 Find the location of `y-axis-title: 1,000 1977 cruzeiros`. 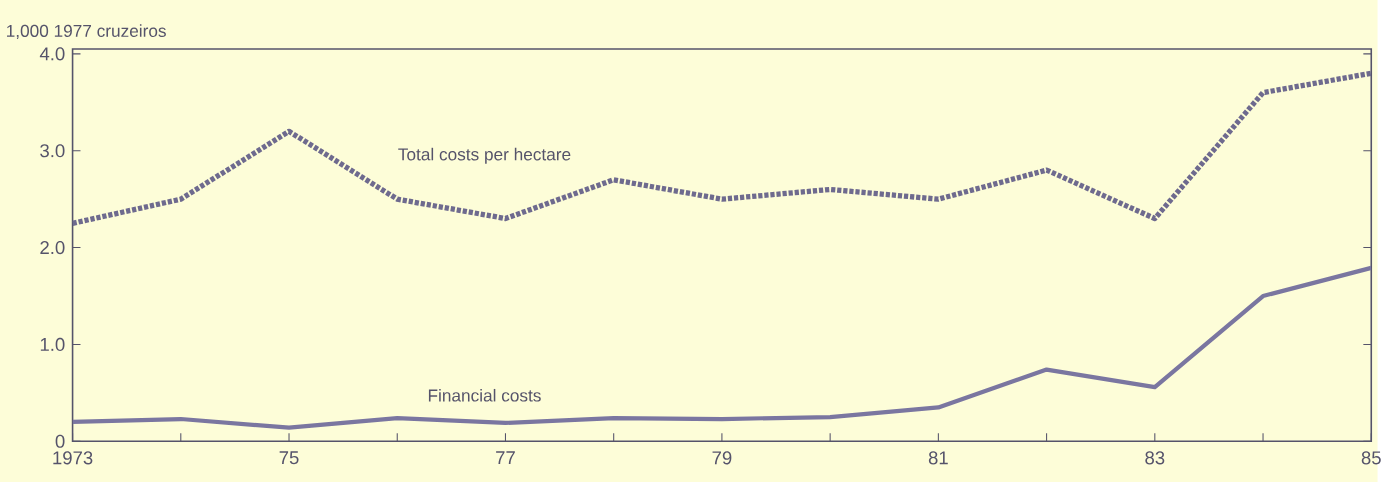

y-axis-title: 1,000 1977 cruzeiros is located at coordinates (86, 32).